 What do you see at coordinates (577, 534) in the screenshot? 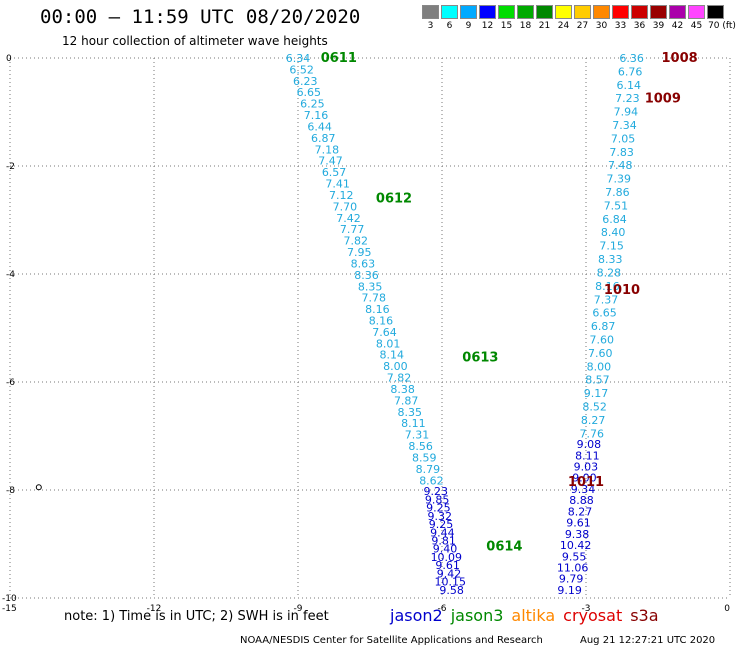
I see `swh-value: 9.38` at bounding box center [577, 534].